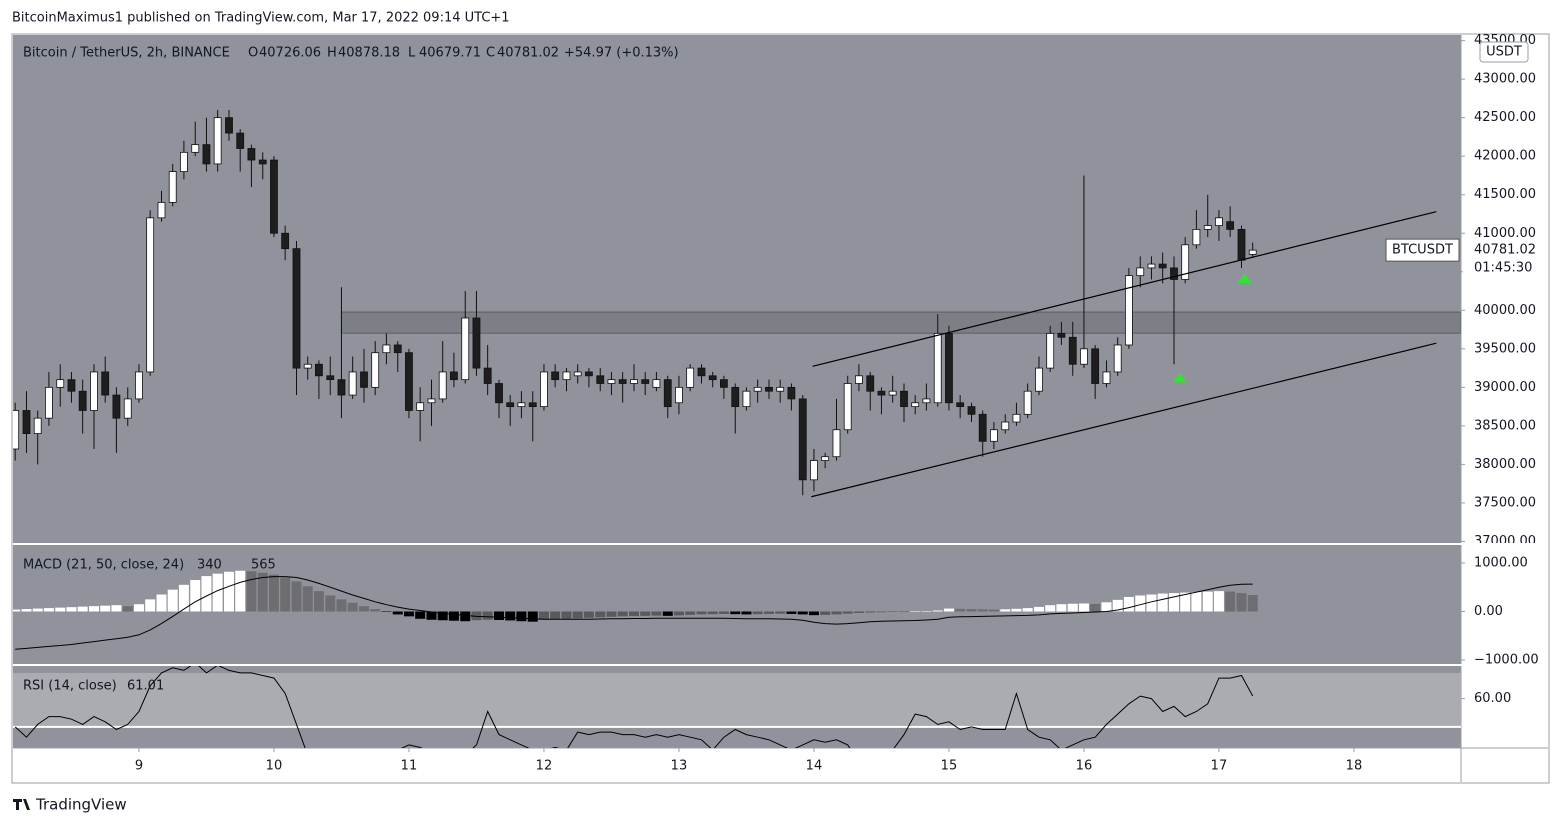 Image resolution: width=1561 pixels, height=827 pixels. What do you see at coordinates (1219, 766) in the screenshot?
I see `x-tick-label: 17` at bounding box center [1219, 766].